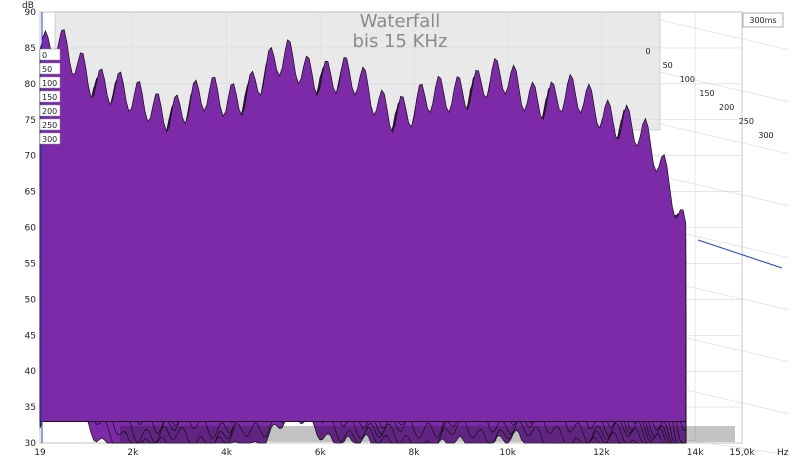 The image size is (800, 465). I want to click on waterfall-slice, so click(363, 412).